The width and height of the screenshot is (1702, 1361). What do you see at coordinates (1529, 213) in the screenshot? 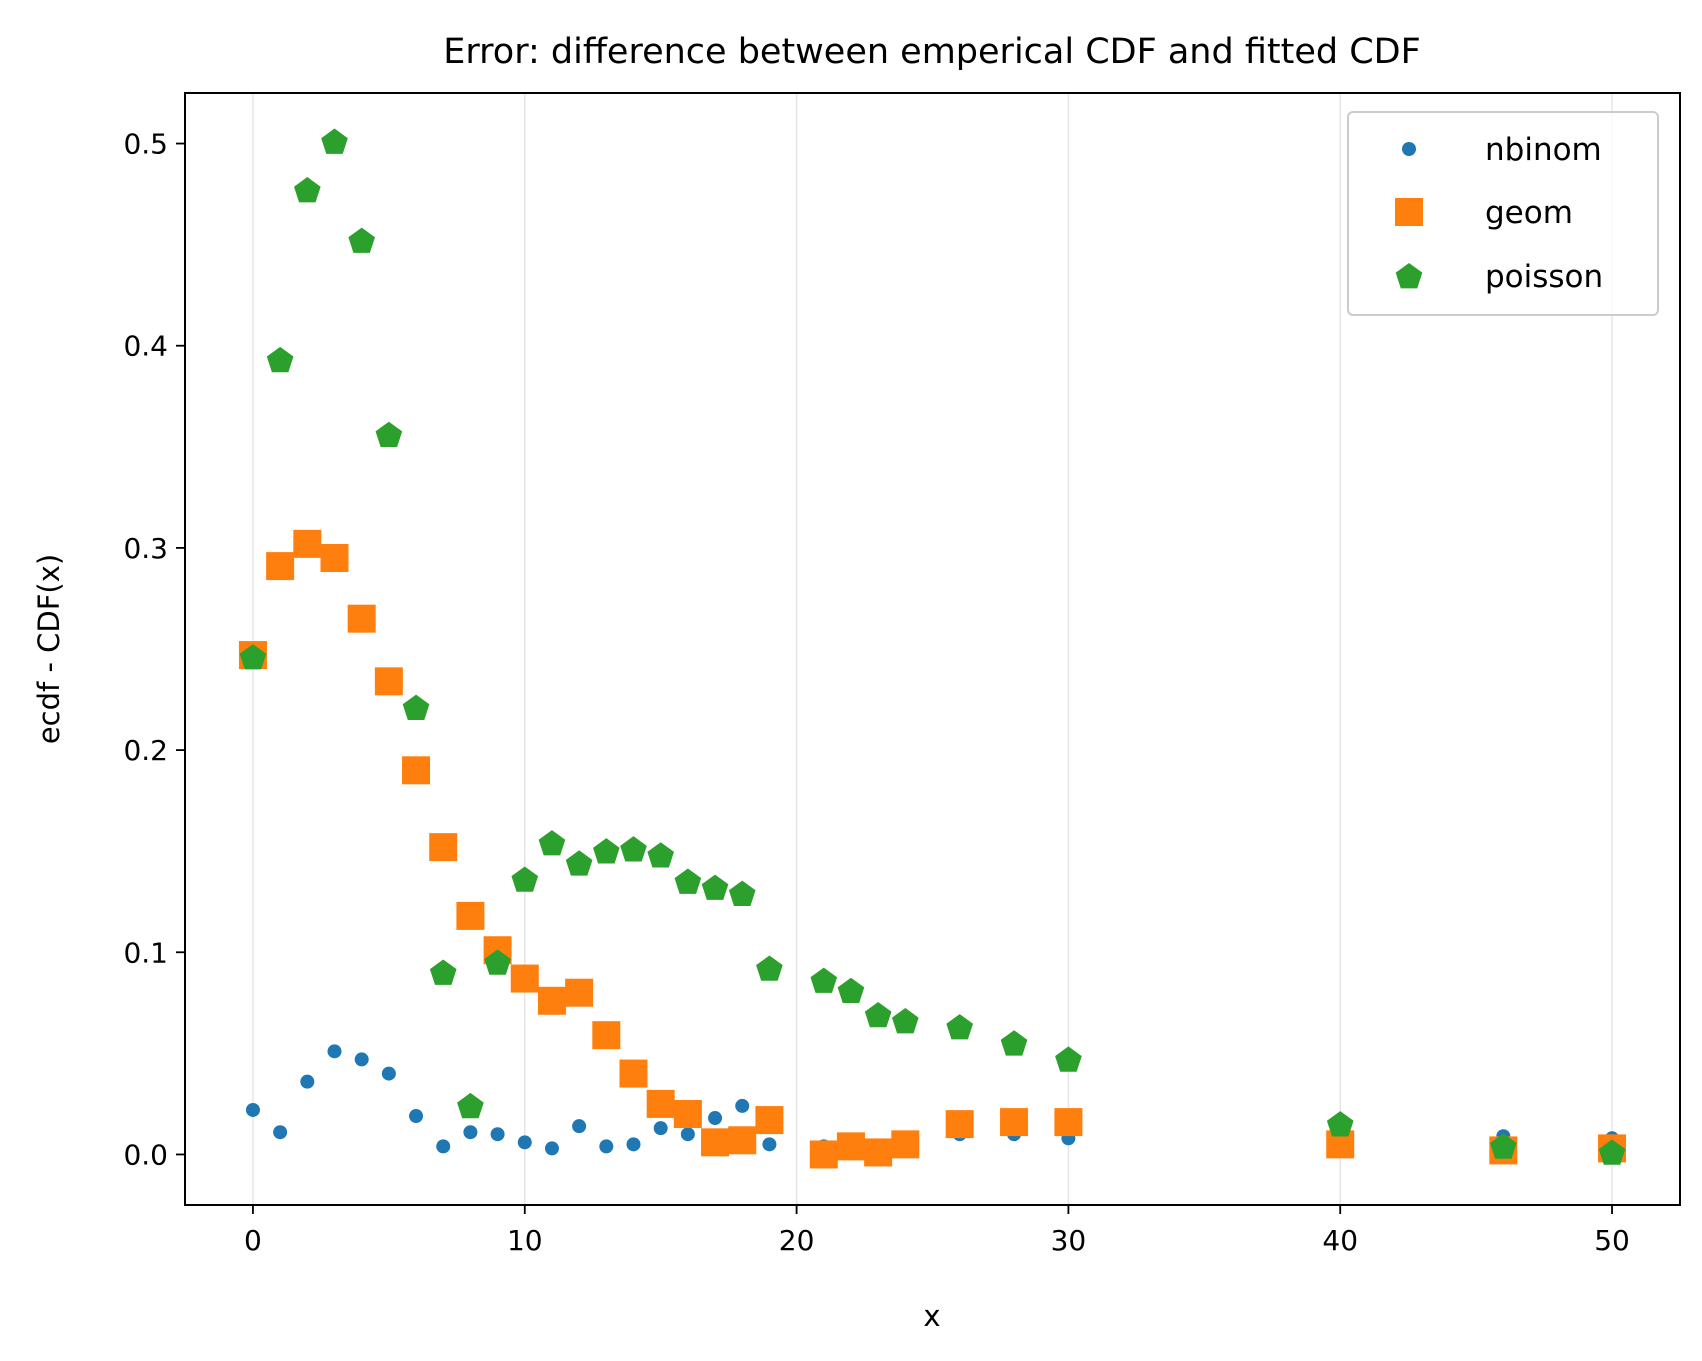
I see `legend-label-geom: geom` at bounding box center [1529, 213].